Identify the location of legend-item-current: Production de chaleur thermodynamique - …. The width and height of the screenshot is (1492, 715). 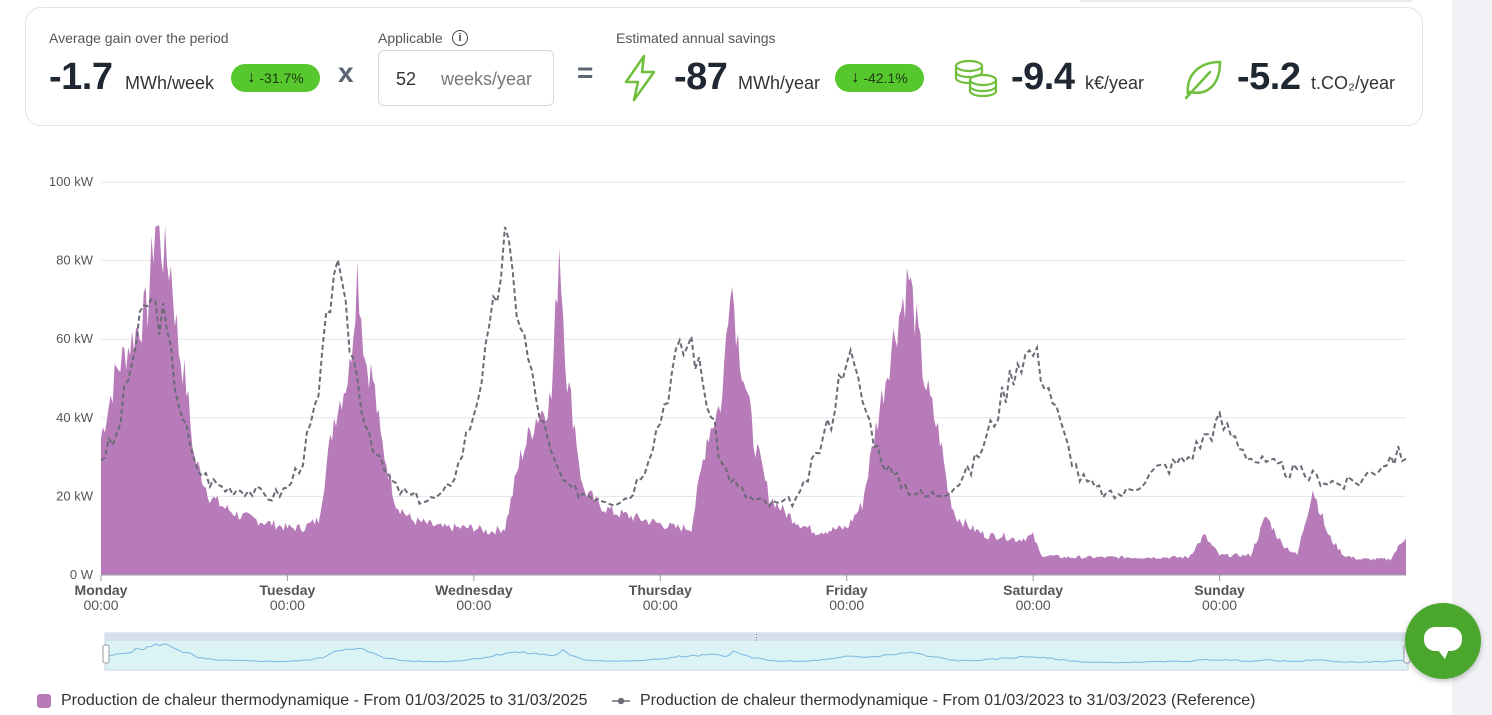
(312, 701).